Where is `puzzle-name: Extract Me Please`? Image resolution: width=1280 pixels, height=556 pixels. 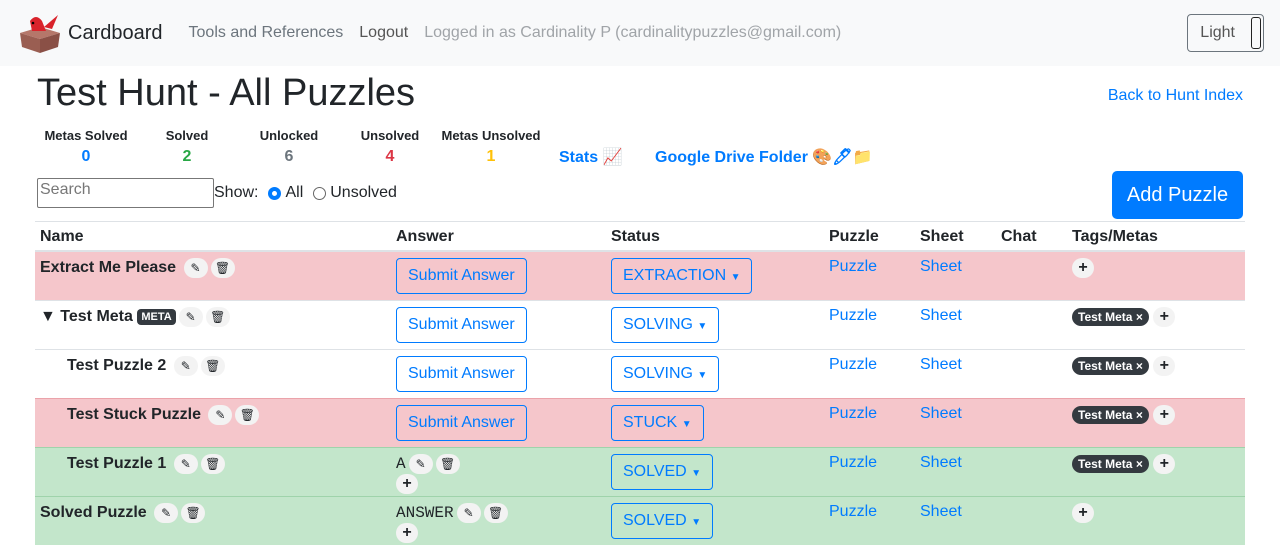 puzzle-name: Extract Me Please is located at coordinates (108, 268).